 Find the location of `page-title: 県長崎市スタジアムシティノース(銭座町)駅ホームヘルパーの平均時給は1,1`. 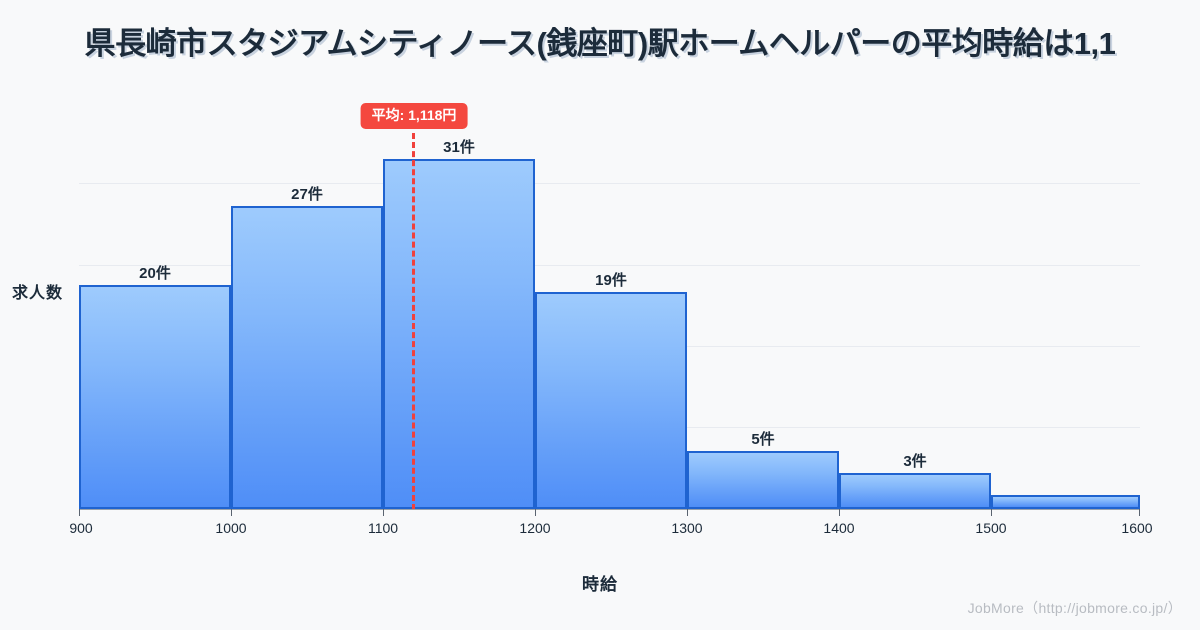

page-title: 県長崎市スタジアムシティノース(銭座町)駅ホームヘルパーの平均時給は1,1 is located at coordinates (600, 43).